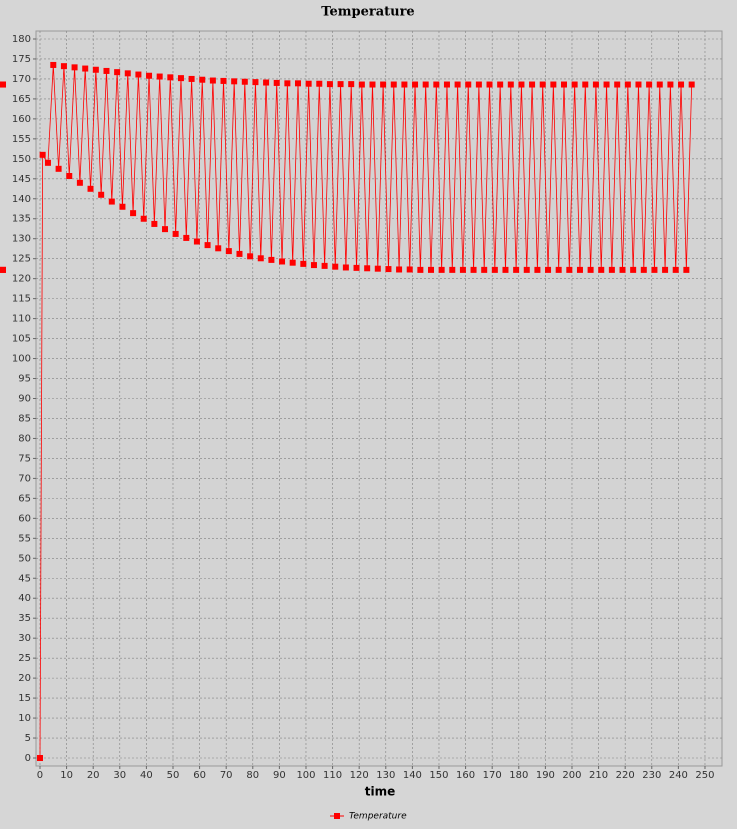  What do you see at coordinates (24, 718) in the screenshot?
I see `y-tick-label: 10` at bounding box center [24, 718].